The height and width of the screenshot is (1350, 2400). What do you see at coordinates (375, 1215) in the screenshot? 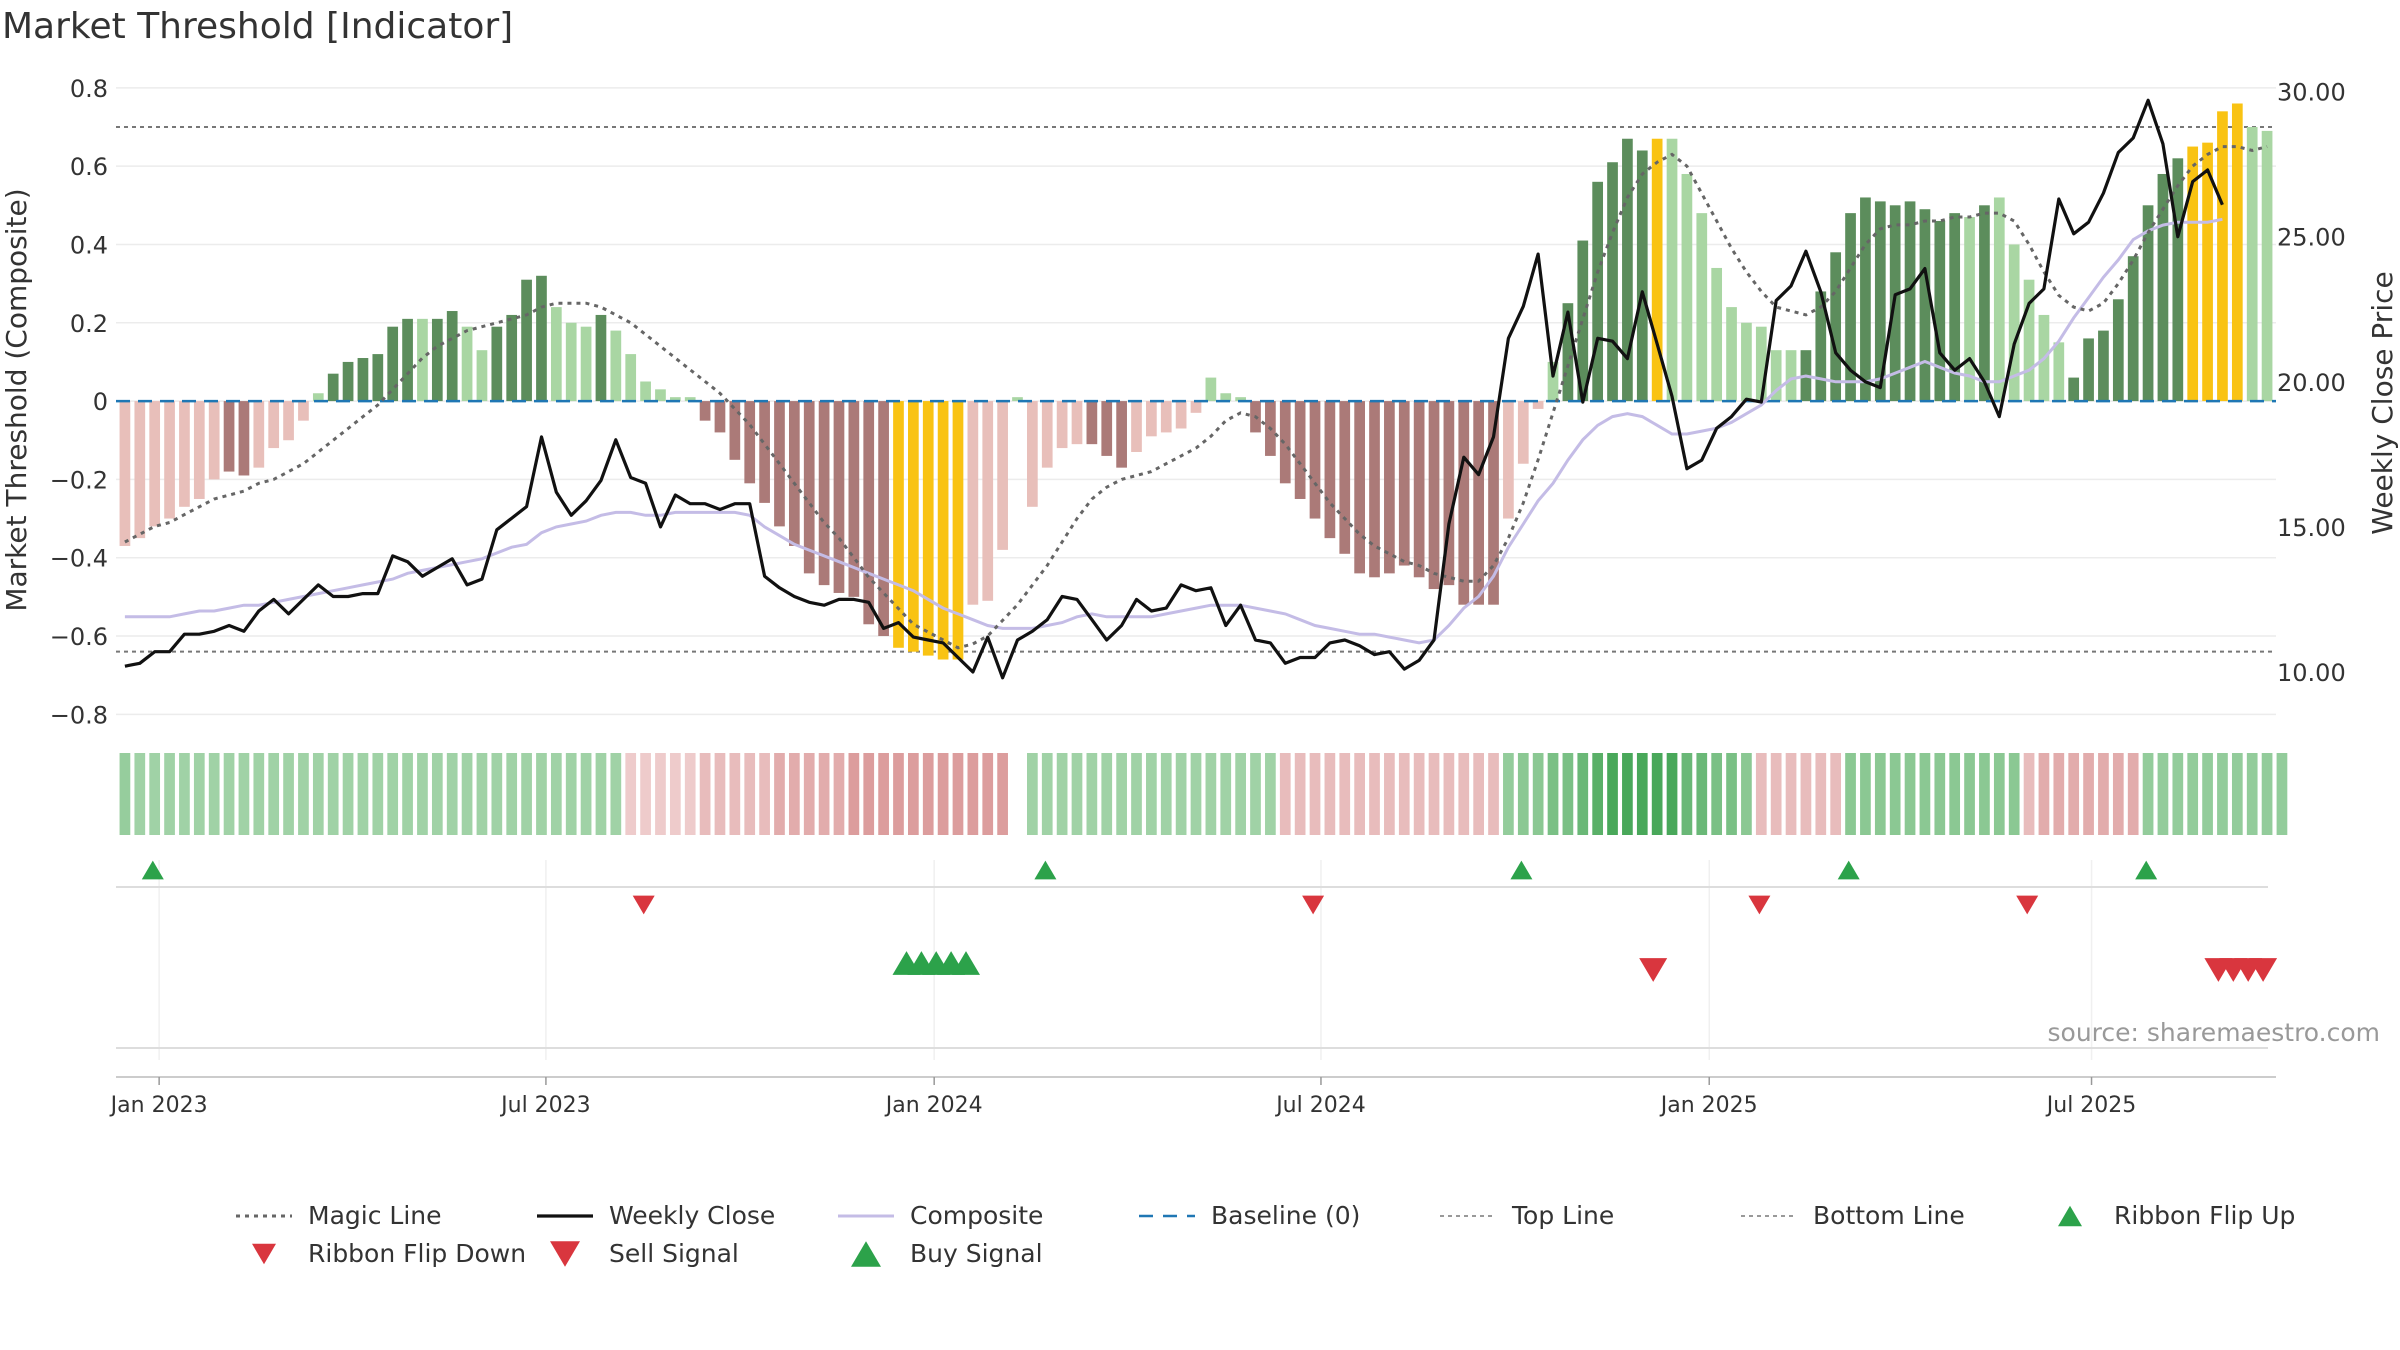
I see `legend-label-0: Magic Line` at bounding box center [375, 1215].